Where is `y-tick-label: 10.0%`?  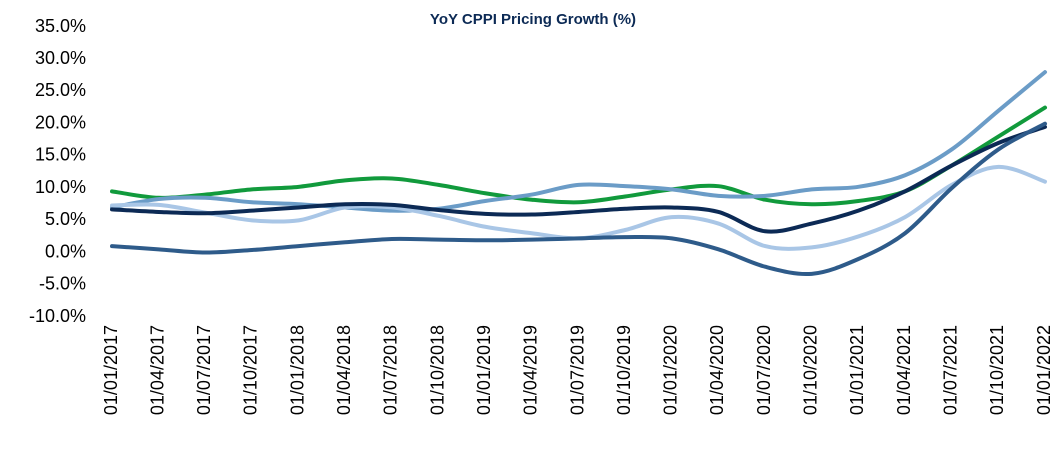
y-tick-label: 10.0% is located at coordinates (60, 187).